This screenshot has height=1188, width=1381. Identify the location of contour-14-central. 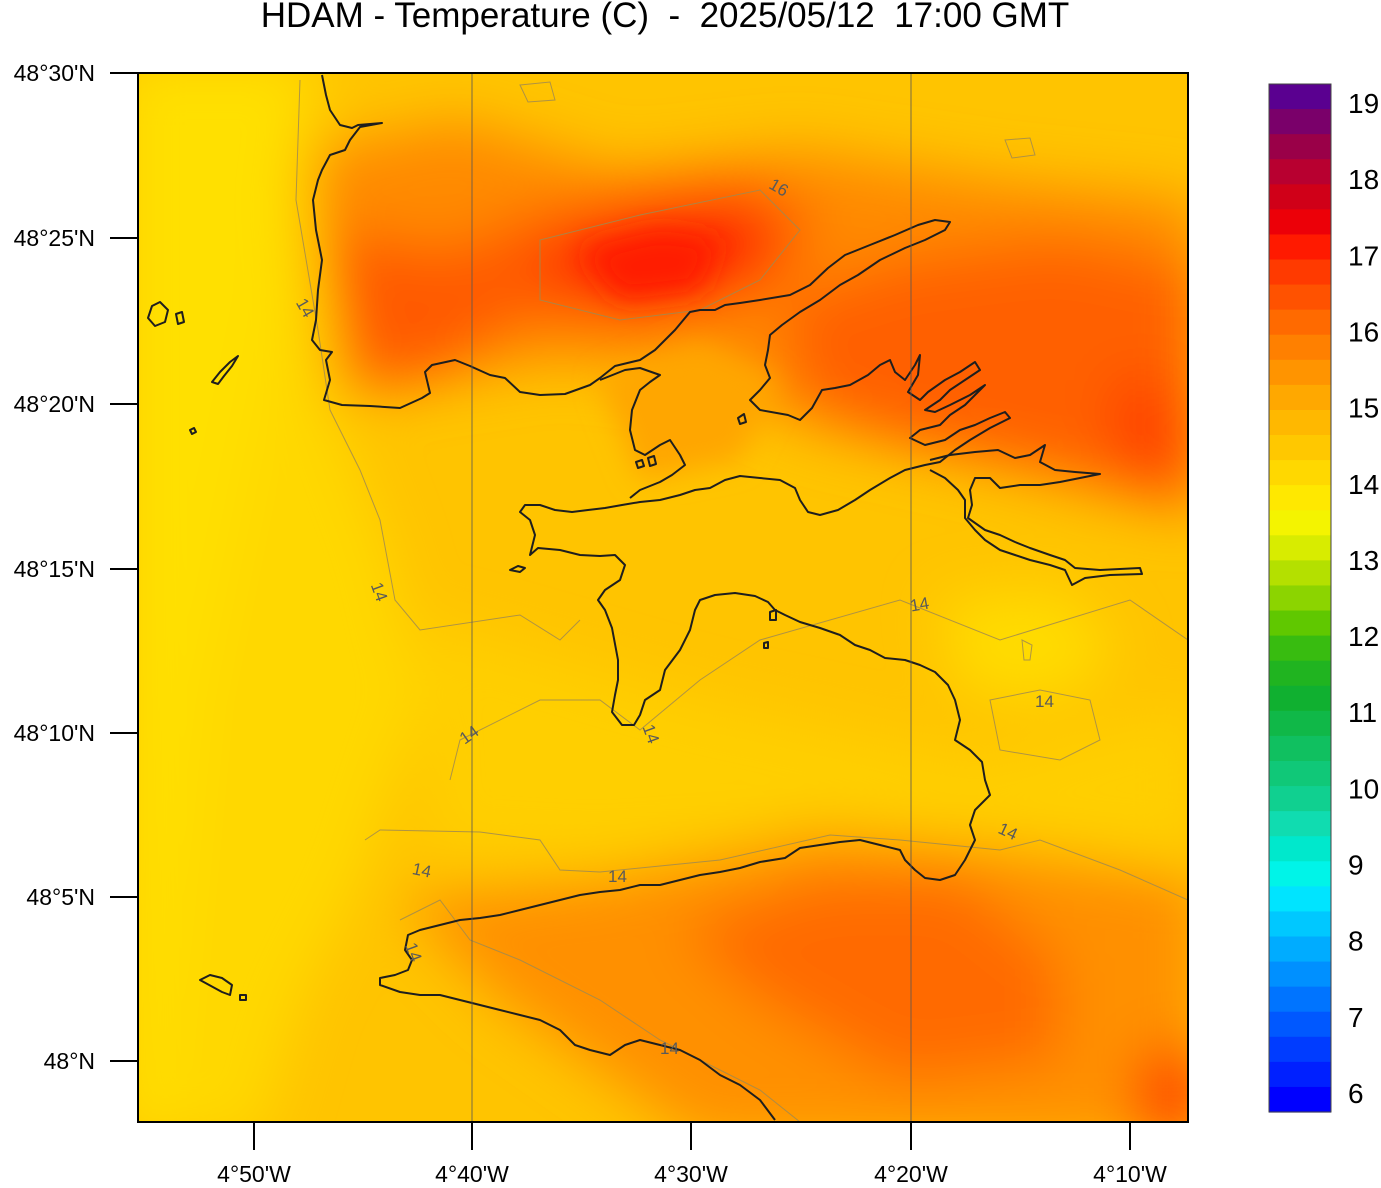
(818, 690).